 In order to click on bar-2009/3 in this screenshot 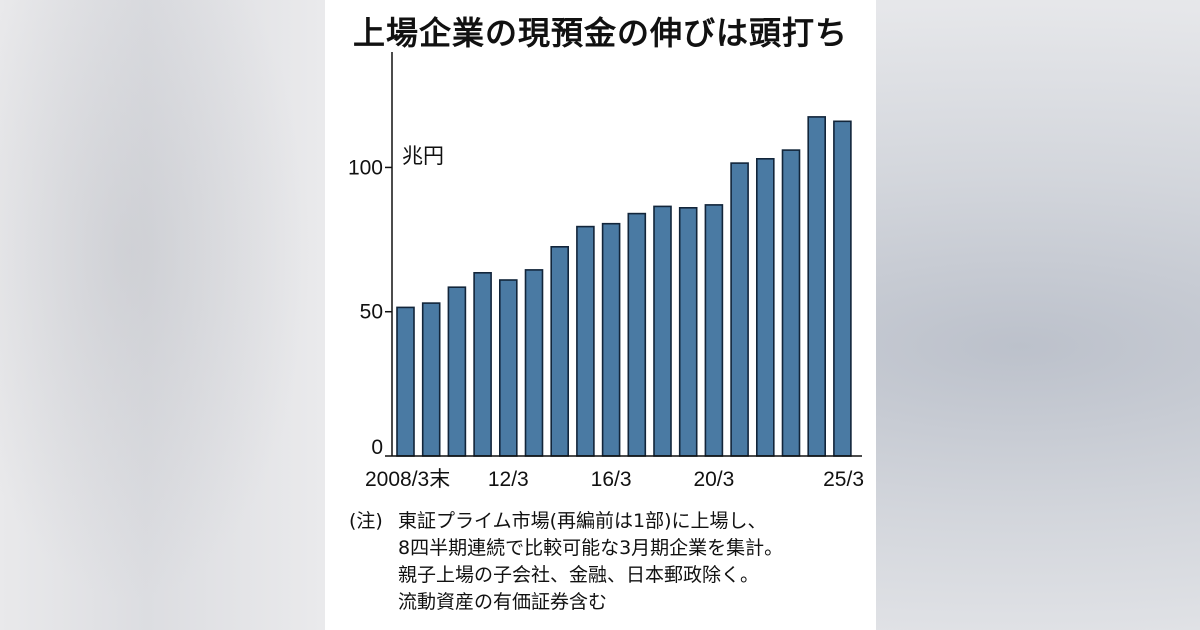, I will do `click(431, 379)`.